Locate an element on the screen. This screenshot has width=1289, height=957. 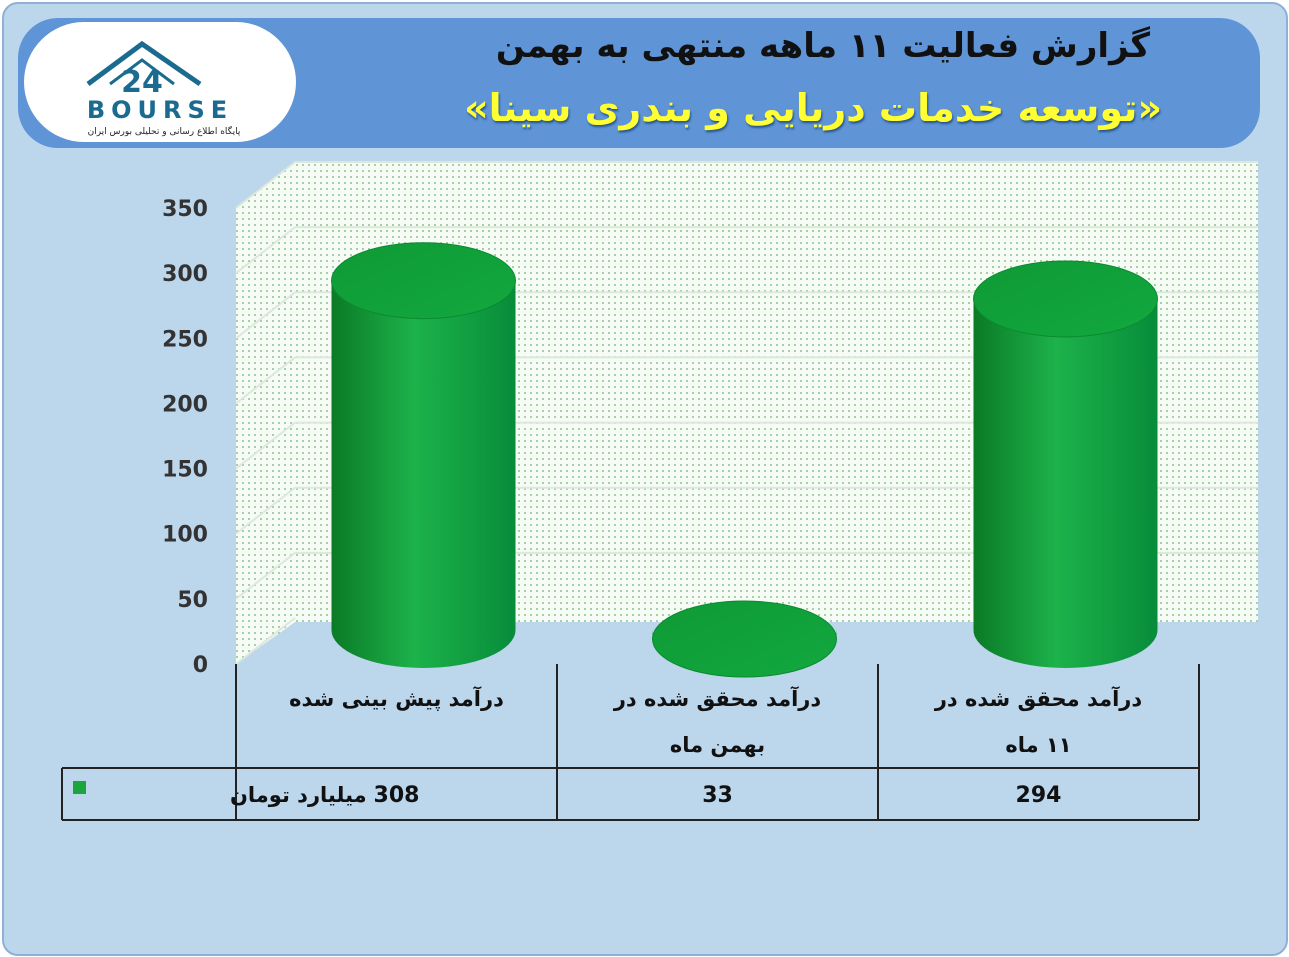
x-category-label: ۱۱ ماه is located at coordinates (1038, 745).